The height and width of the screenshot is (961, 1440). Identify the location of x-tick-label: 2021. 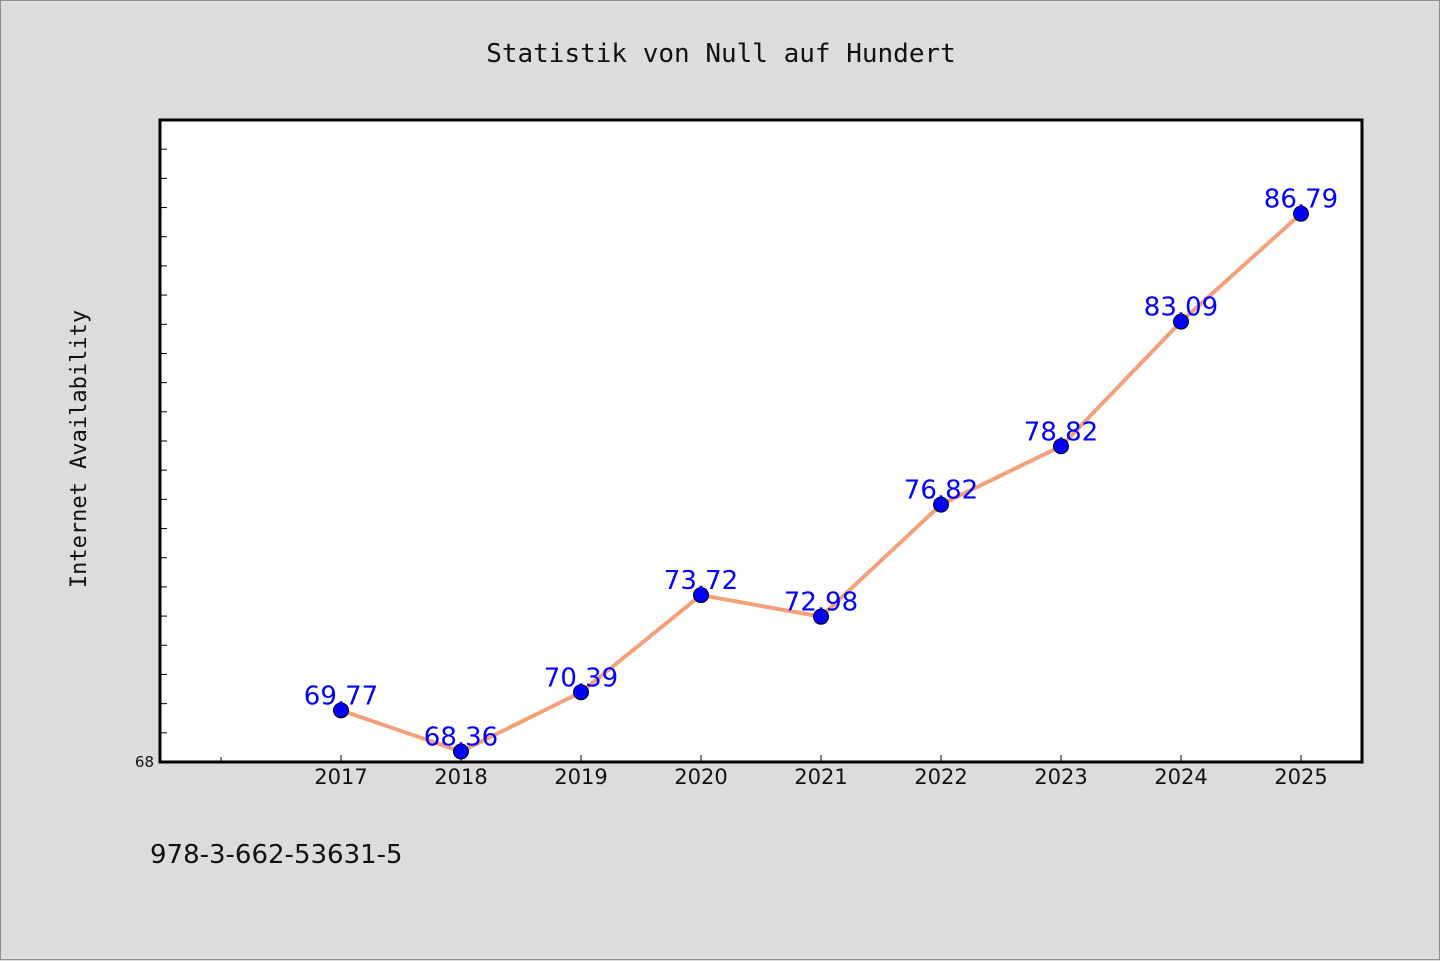
(820, 777).